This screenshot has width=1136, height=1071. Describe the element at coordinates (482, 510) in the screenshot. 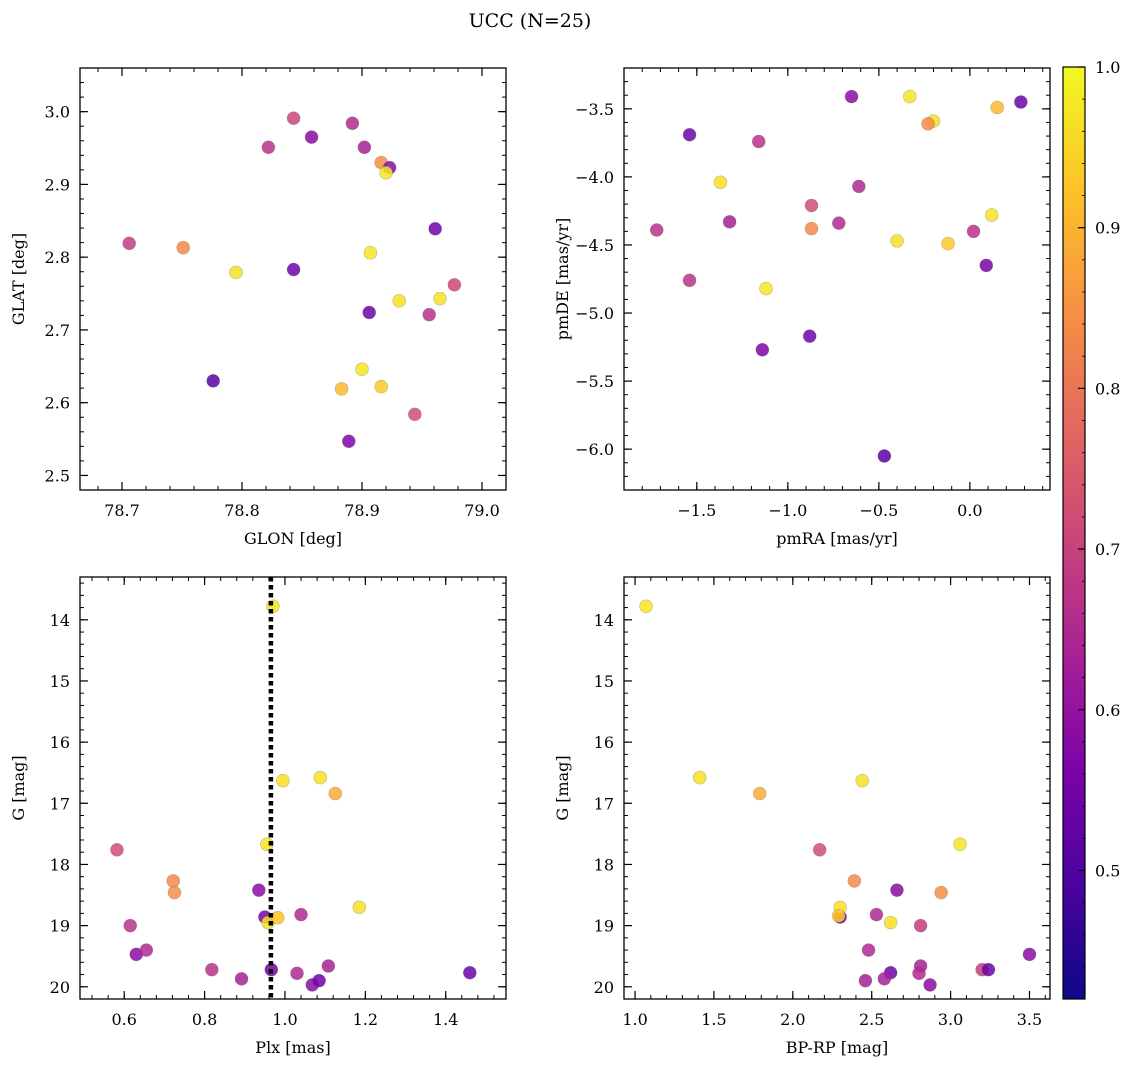

I see `x-tick-label: 79.0` at that location.